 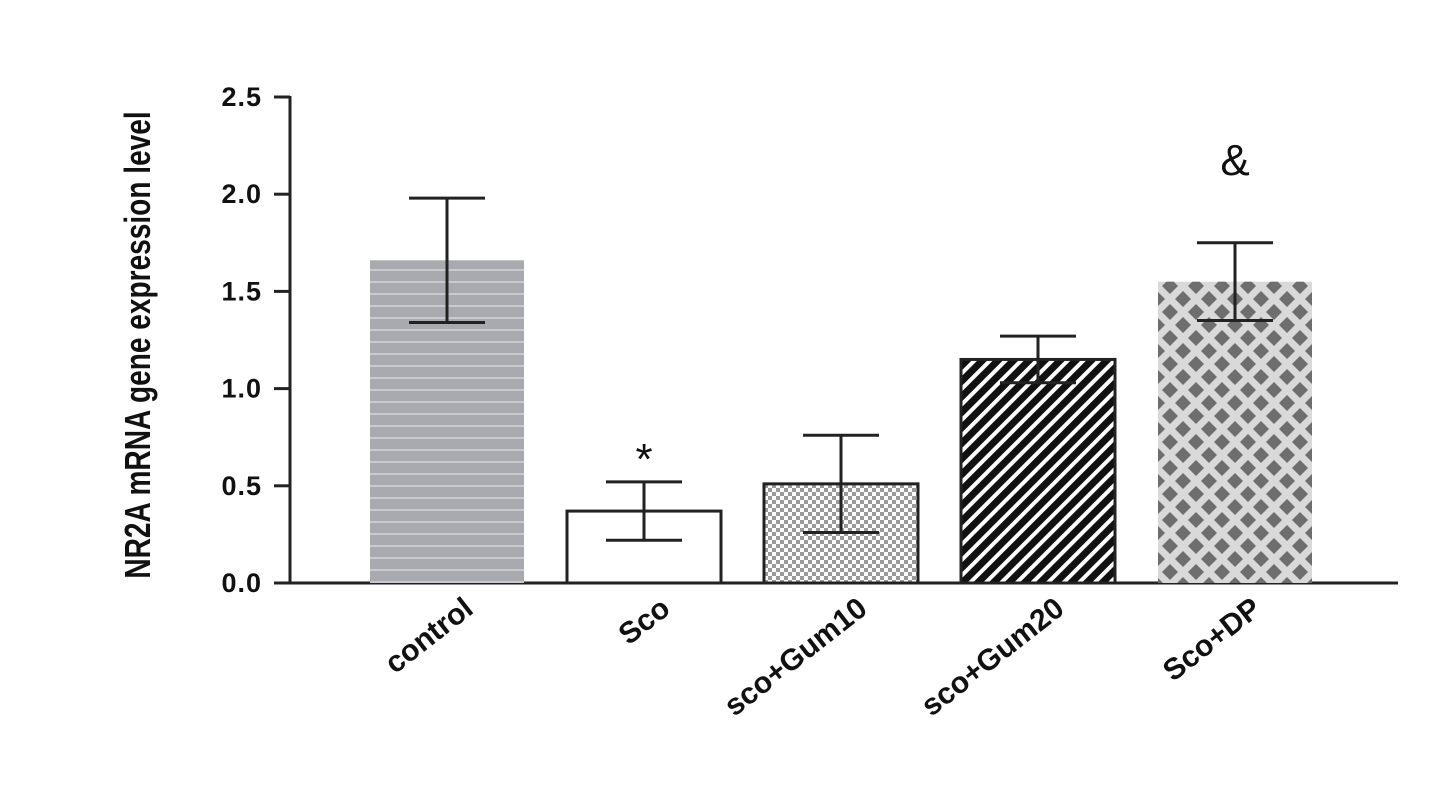 What do you see at coordinates (241, 291) in the screenshot?
I see `y-tick-label: 1.5` at bounding box center [241, 291].